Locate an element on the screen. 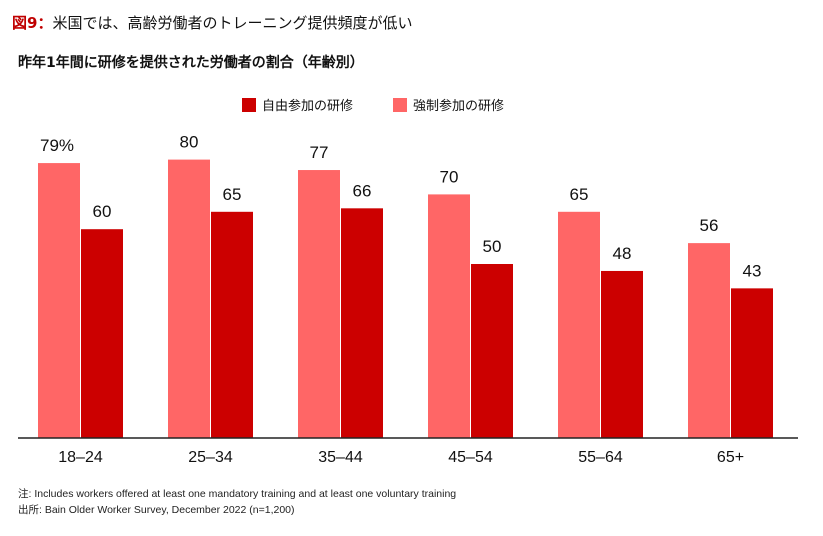 The height and width of the screenshot is (536, 823). legend-label-mandatory: 強制参加の研修 is located at coordinates (459, 106).